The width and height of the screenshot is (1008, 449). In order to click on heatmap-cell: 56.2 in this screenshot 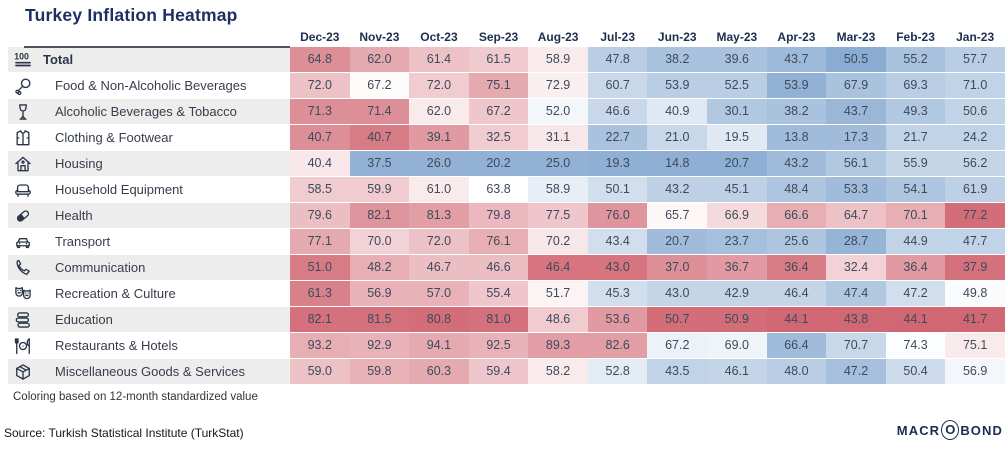, I will do `click(975, 163)`.